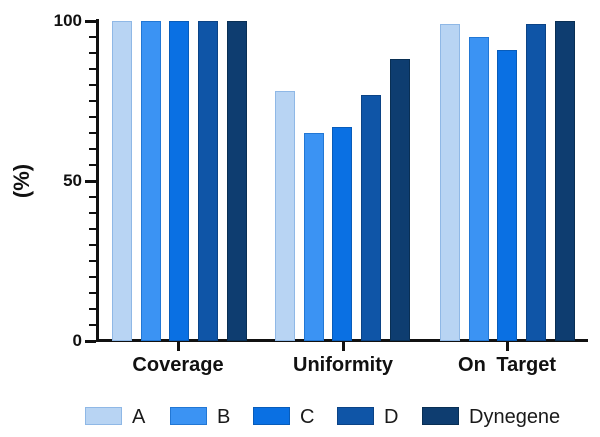 Image resolution: width=600 pixels, height=437 pixels. I want to click on y-tick-label: 100, so click(67, 20).